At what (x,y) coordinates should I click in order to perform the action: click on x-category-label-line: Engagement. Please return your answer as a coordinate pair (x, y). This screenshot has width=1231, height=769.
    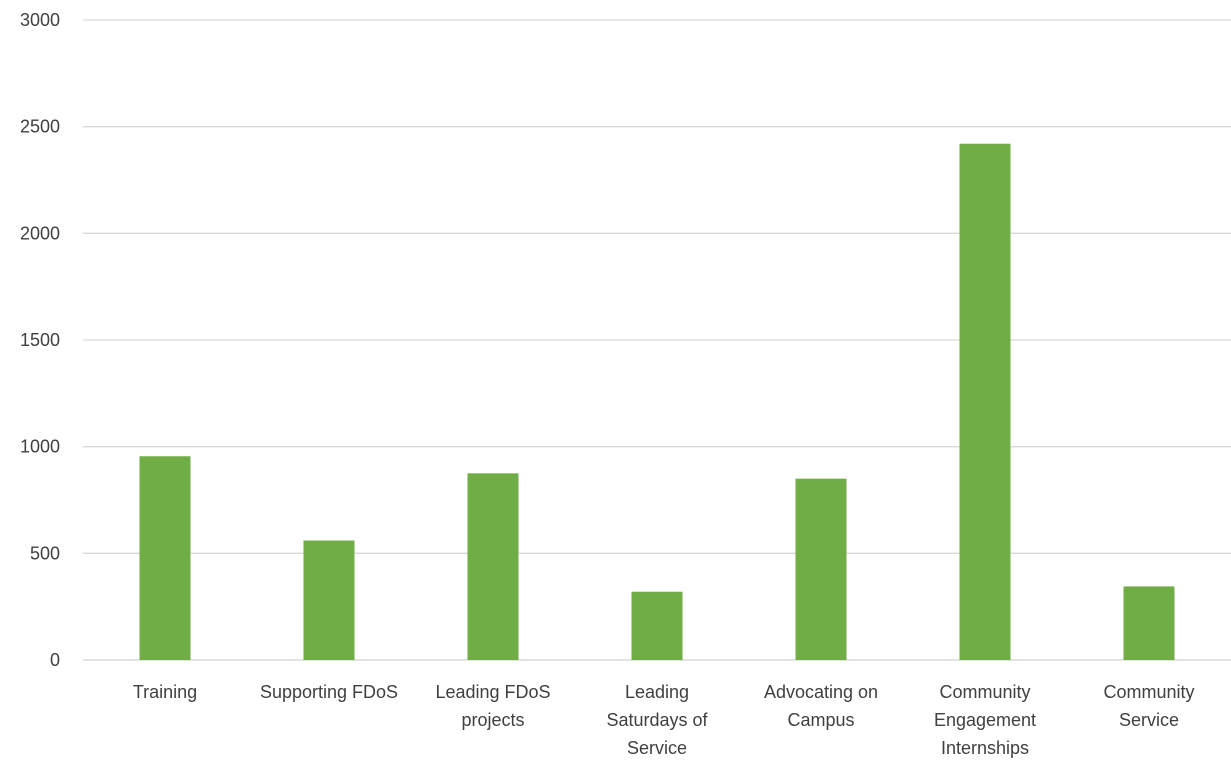
    Looking at the image, I should click on (985, 720).